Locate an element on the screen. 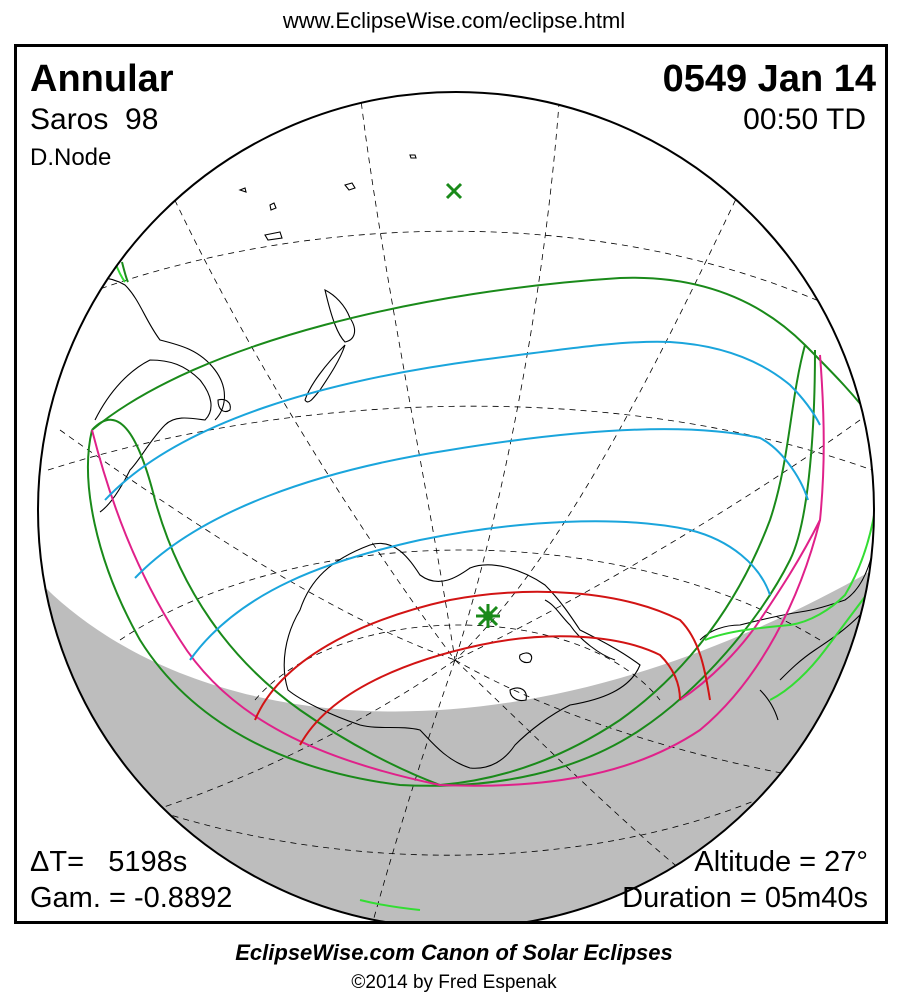  green-cross-icon is located at coordinates (454, 191).